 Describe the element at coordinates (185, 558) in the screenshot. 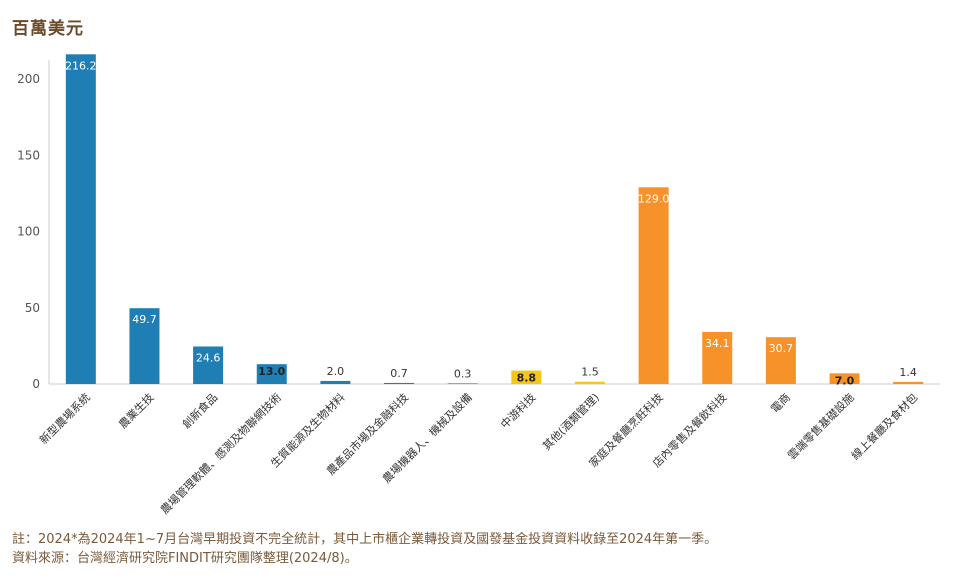

I see `source-text: 資料來源：台灣經濟研究院FINDIT研究團隊整理(2024/8)。` at that location.